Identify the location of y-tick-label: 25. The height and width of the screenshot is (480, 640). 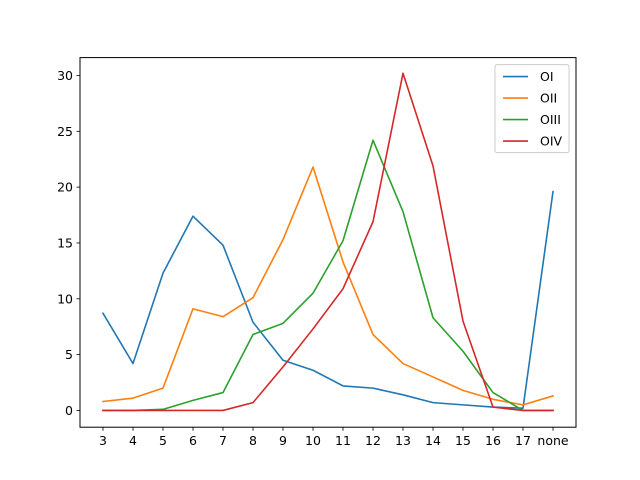
(65, 131).